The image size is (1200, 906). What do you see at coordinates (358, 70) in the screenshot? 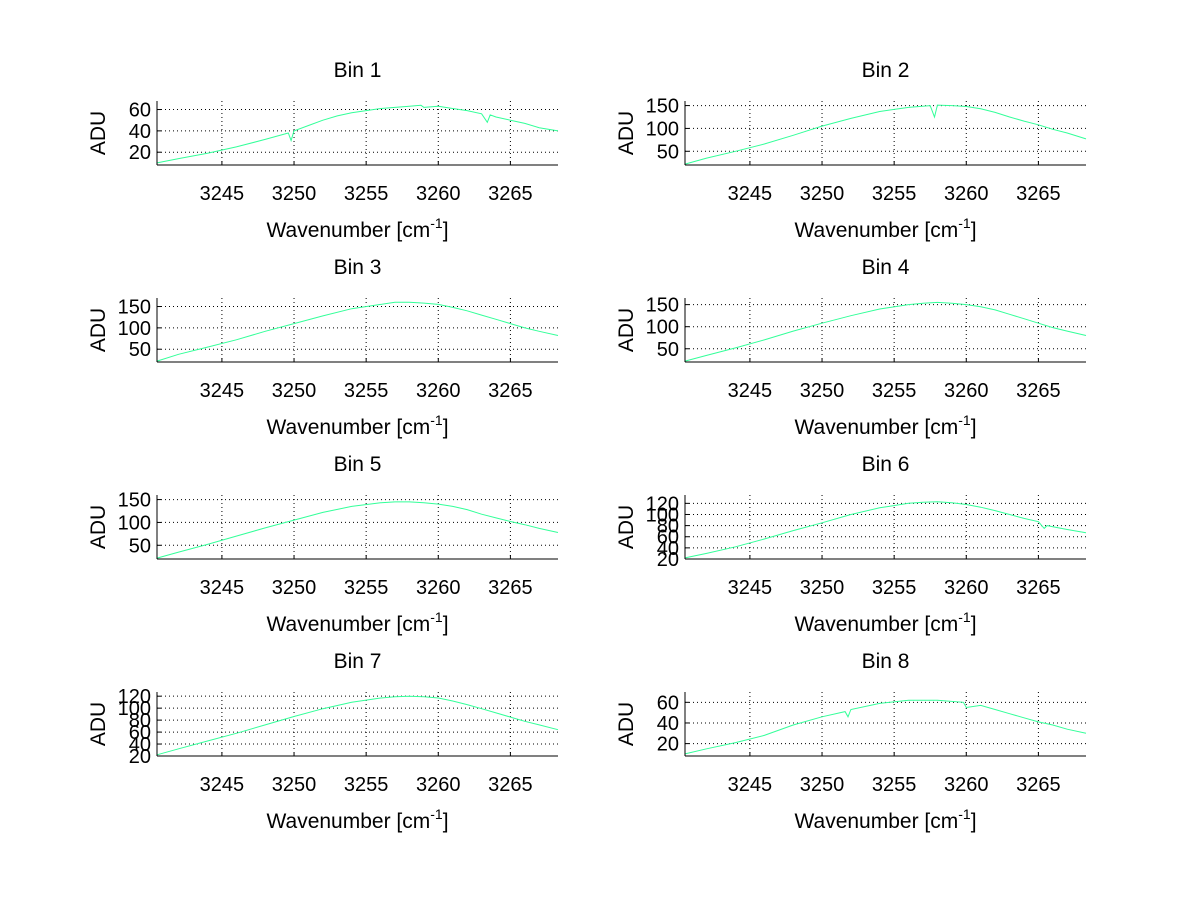
I see `subplot-title: Bin 1` at bounding box center [358, 70].